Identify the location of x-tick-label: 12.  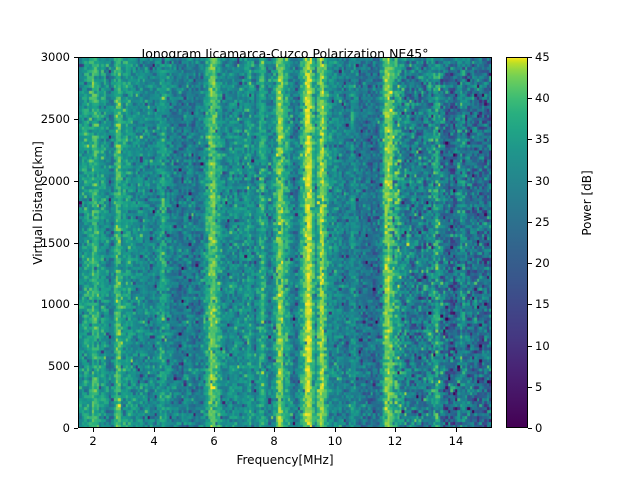
(395, 441).